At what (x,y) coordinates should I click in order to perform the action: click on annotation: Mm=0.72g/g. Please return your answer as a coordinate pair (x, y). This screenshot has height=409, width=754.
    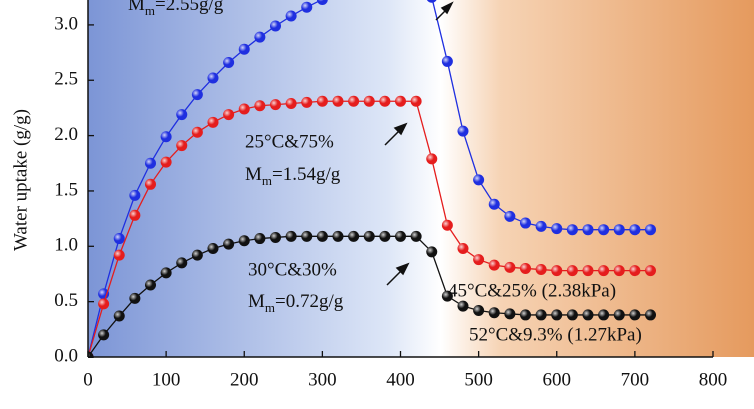
    Looking at the image, I should click on (296, 303).